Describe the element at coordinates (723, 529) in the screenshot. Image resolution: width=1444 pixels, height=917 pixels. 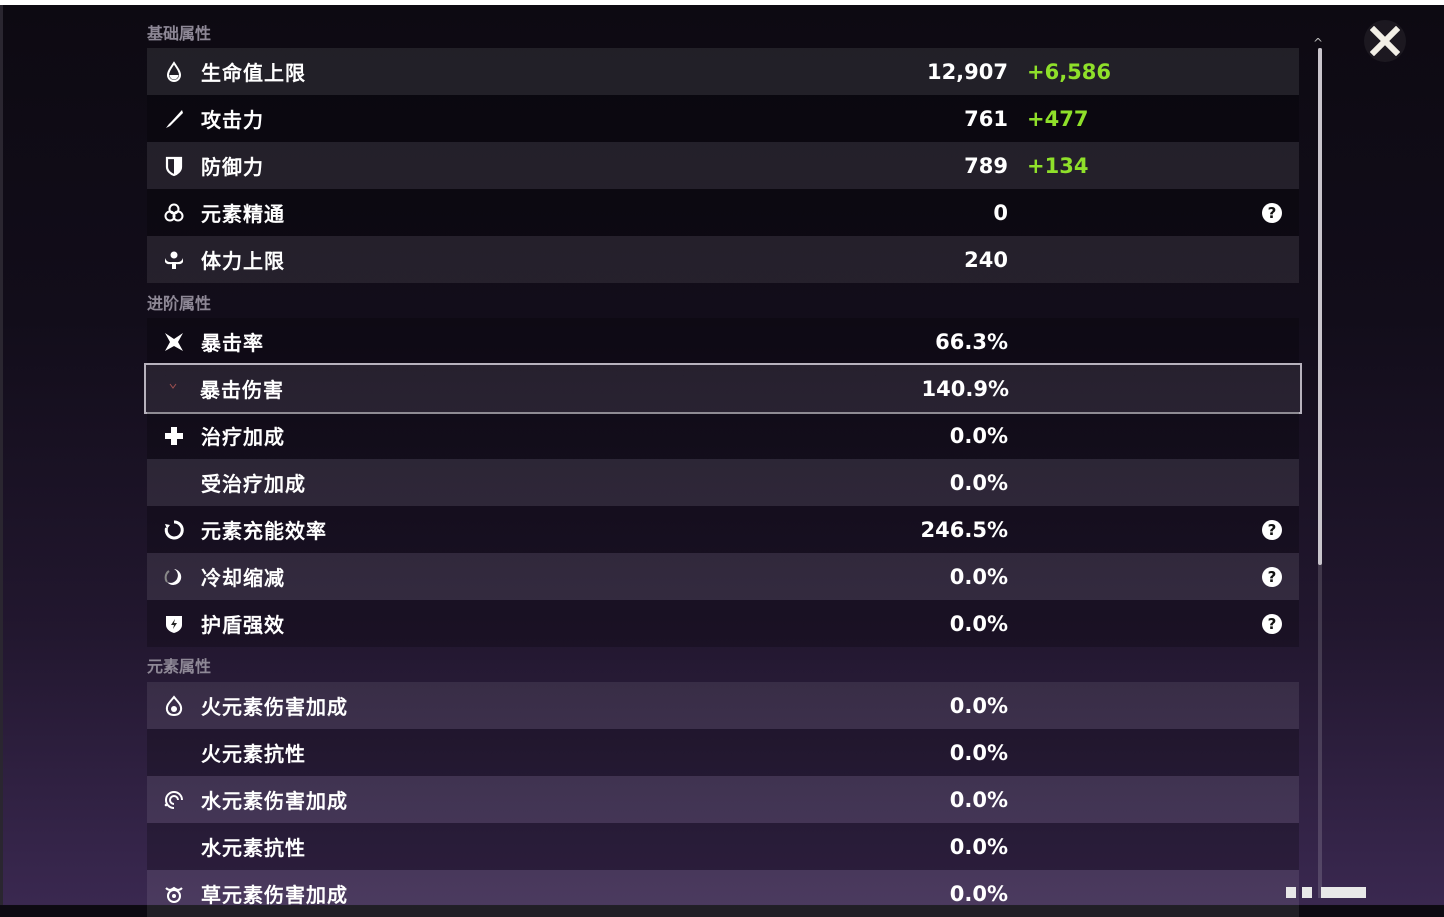
I see `attribute-row: 元素充能效率 246.5%?` at that location.